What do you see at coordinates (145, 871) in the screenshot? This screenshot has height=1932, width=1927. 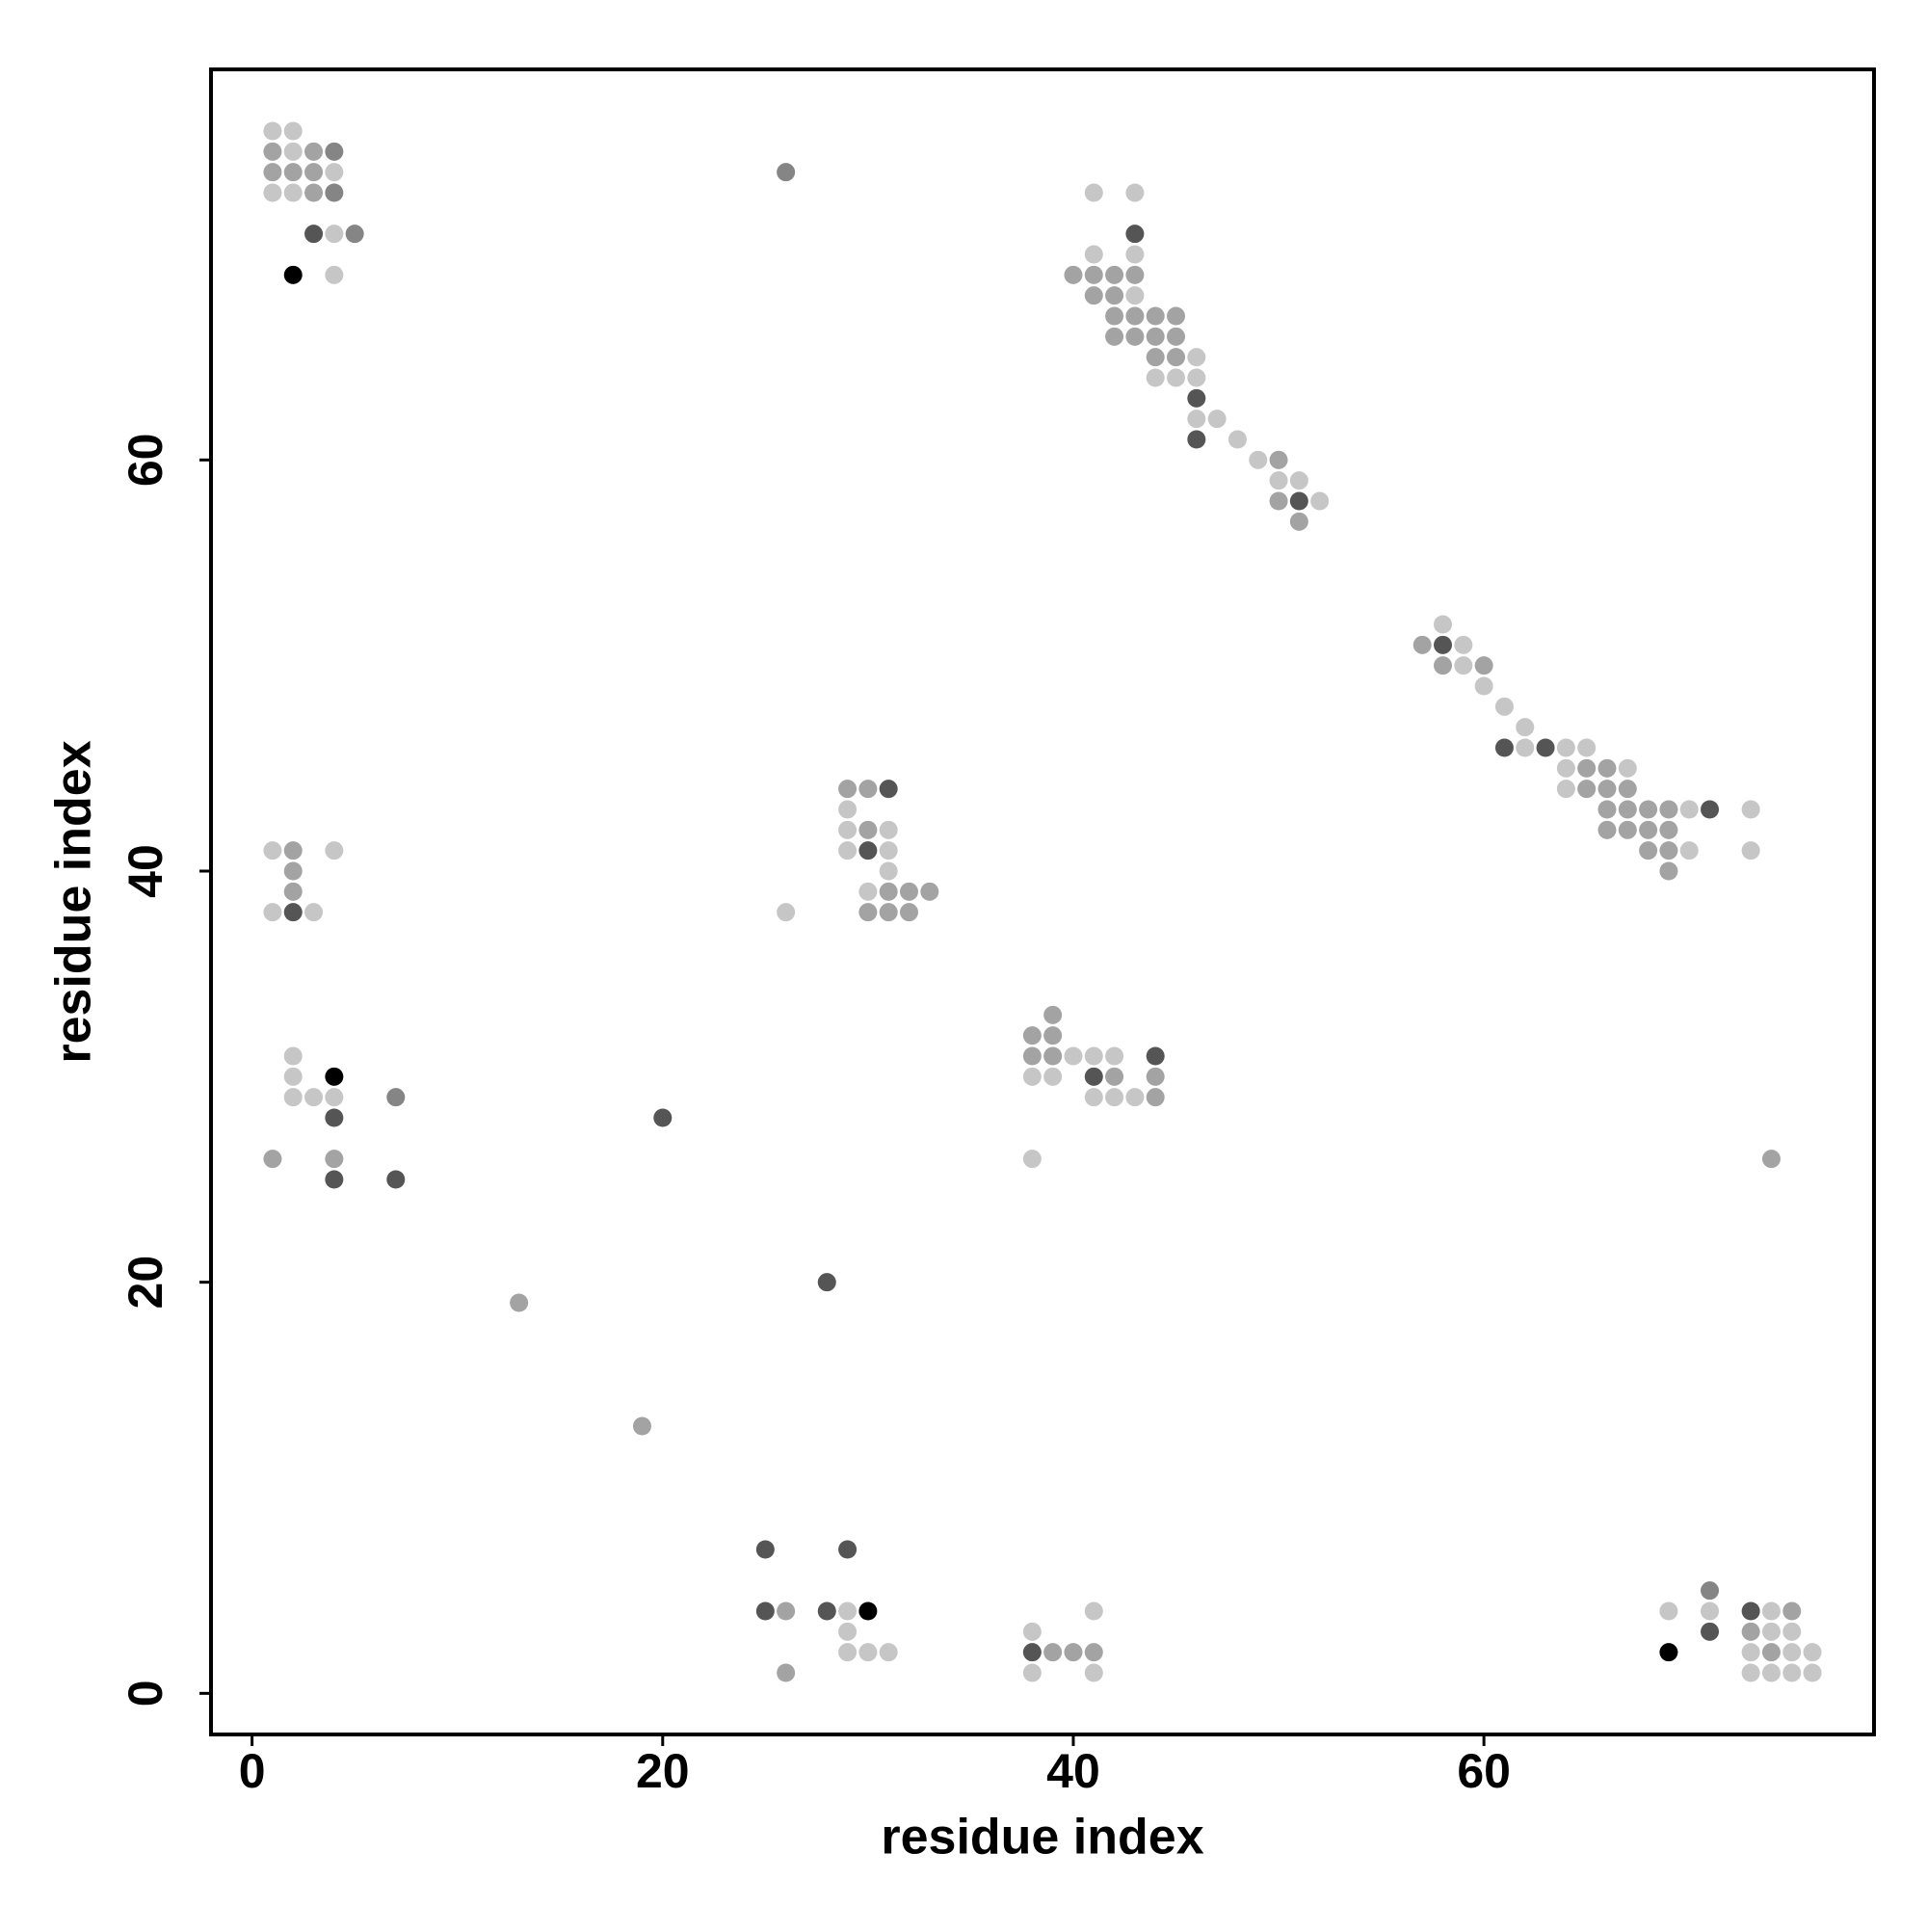 I see `y-tick-label: 40` at bounding box center [145, 871].